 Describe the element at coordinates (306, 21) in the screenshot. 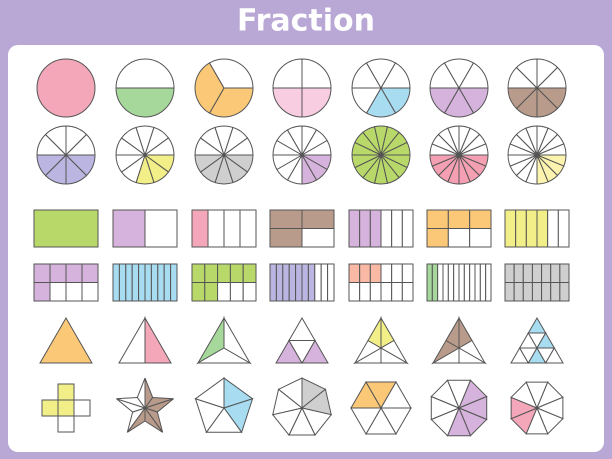

I see `title: Fraction` at that location.